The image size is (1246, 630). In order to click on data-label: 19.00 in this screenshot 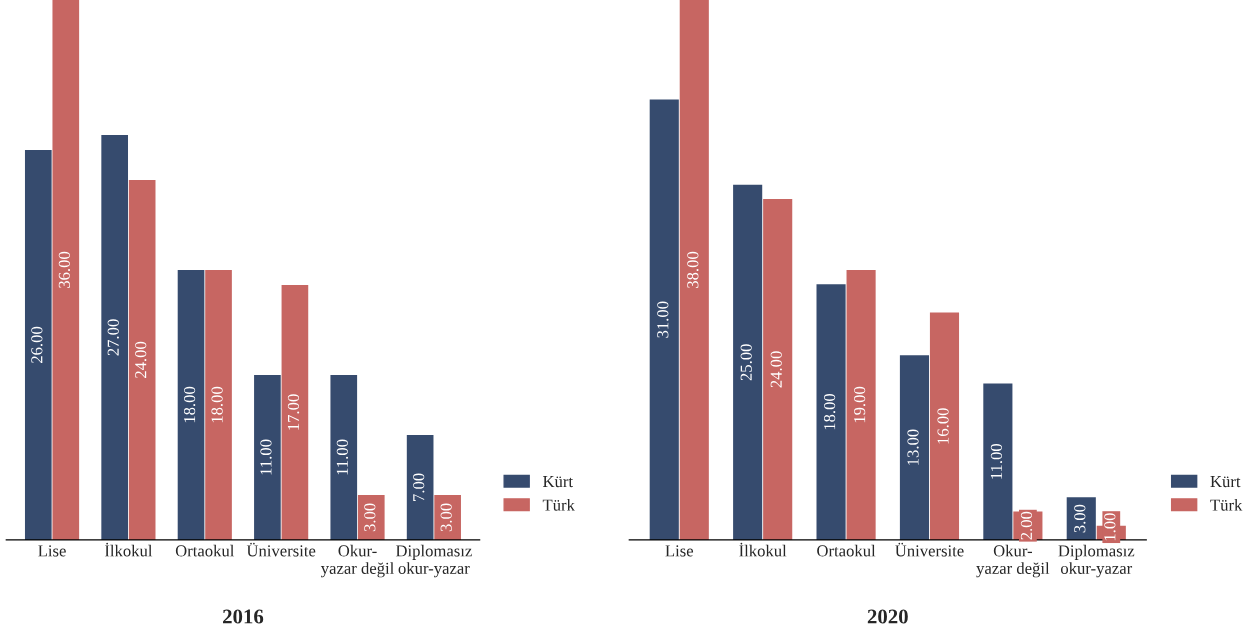, I will do `click(860, 404)`.